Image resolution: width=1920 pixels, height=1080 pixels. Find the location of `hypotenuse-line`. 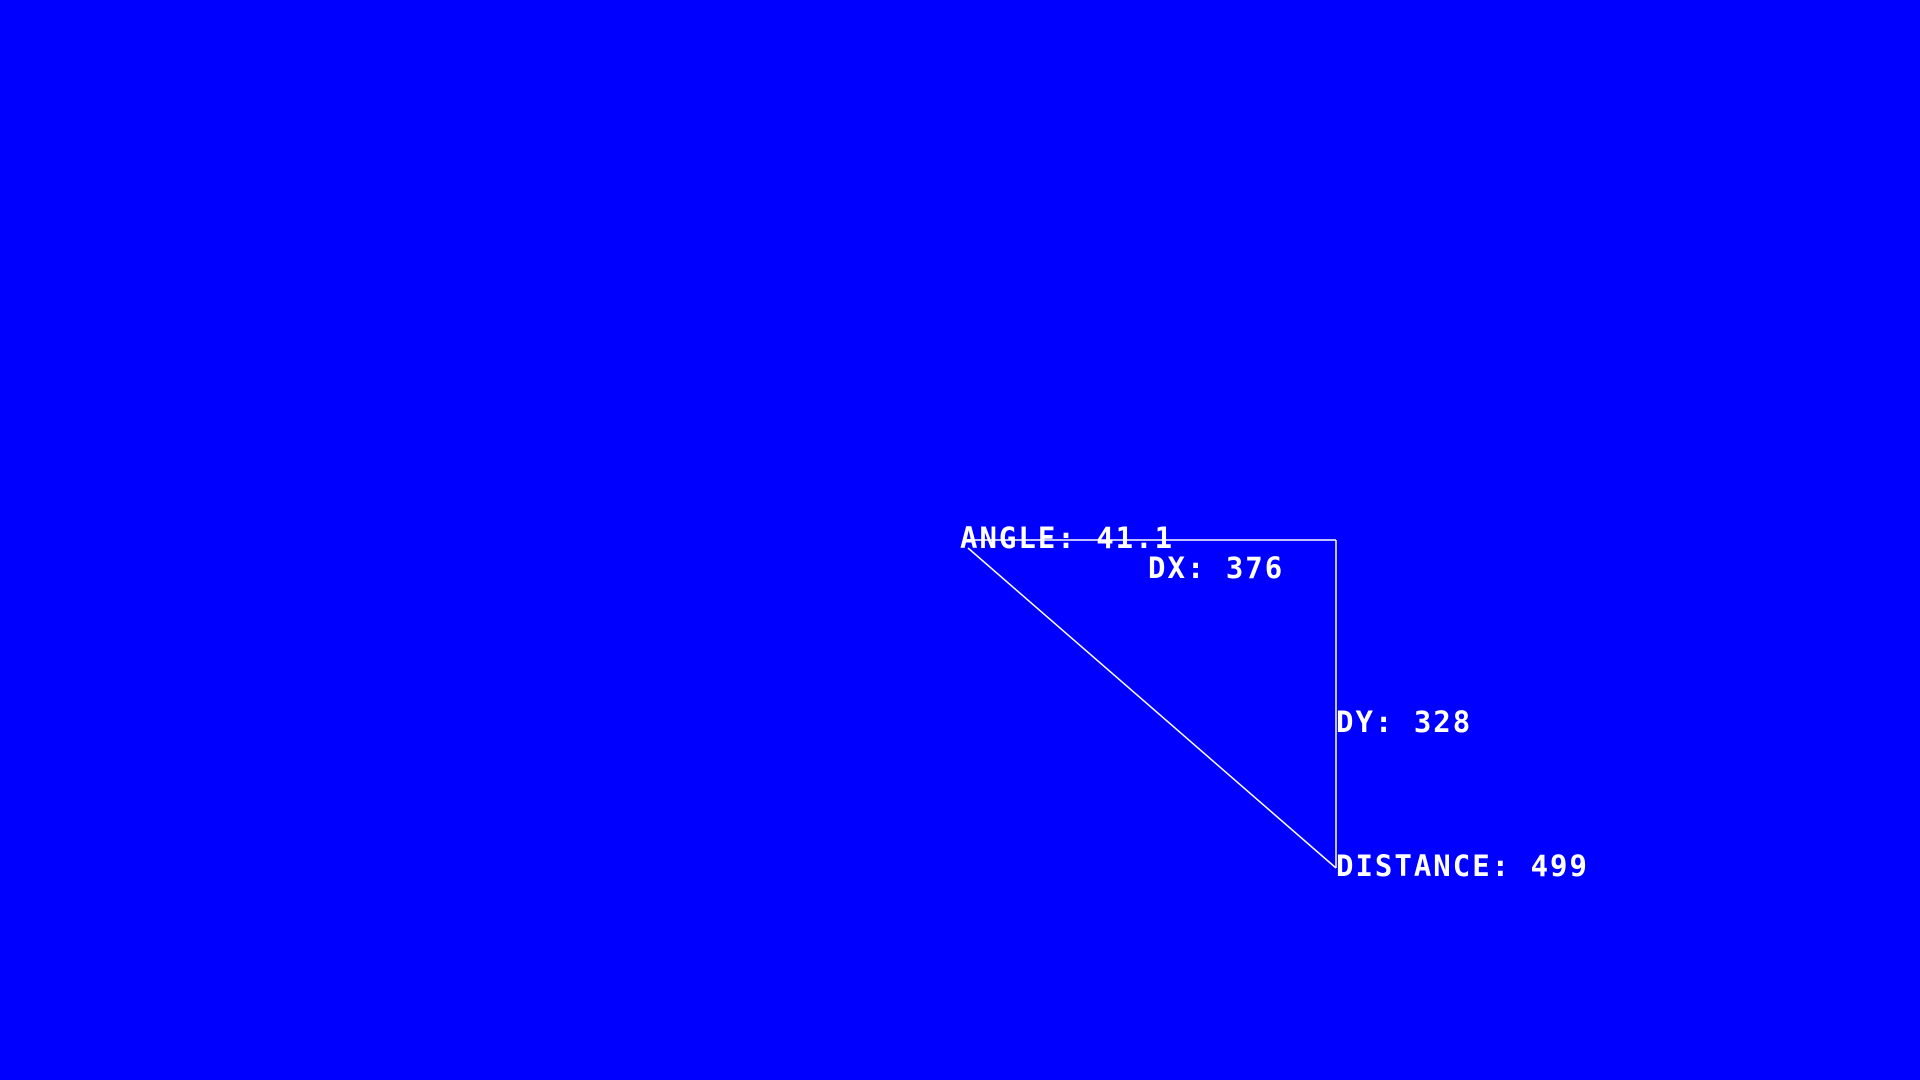

hypotenuse-line is located at coordinates (1152, 708).